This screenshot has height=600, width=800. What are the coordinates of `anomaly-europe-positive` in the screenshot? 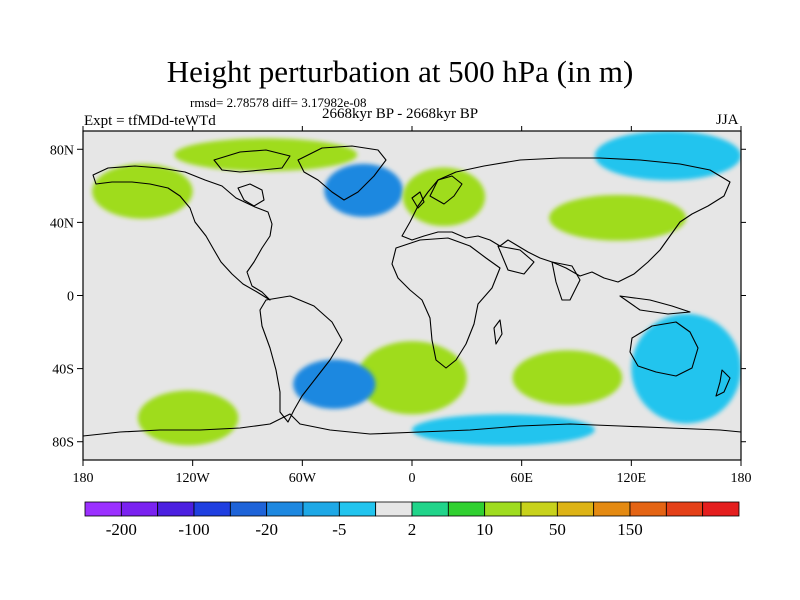 It's located at (444, 197).